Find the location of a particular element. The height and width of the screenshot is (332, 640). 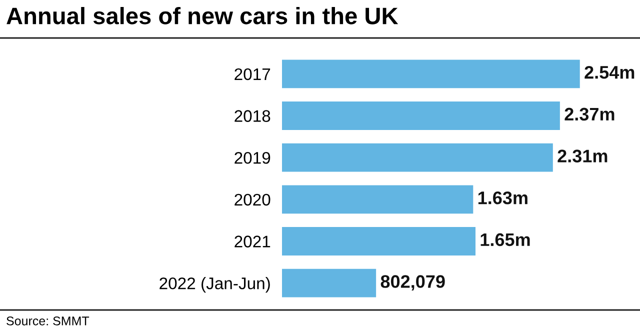

data-label: 802,079 is located at coordinates (412, 283).